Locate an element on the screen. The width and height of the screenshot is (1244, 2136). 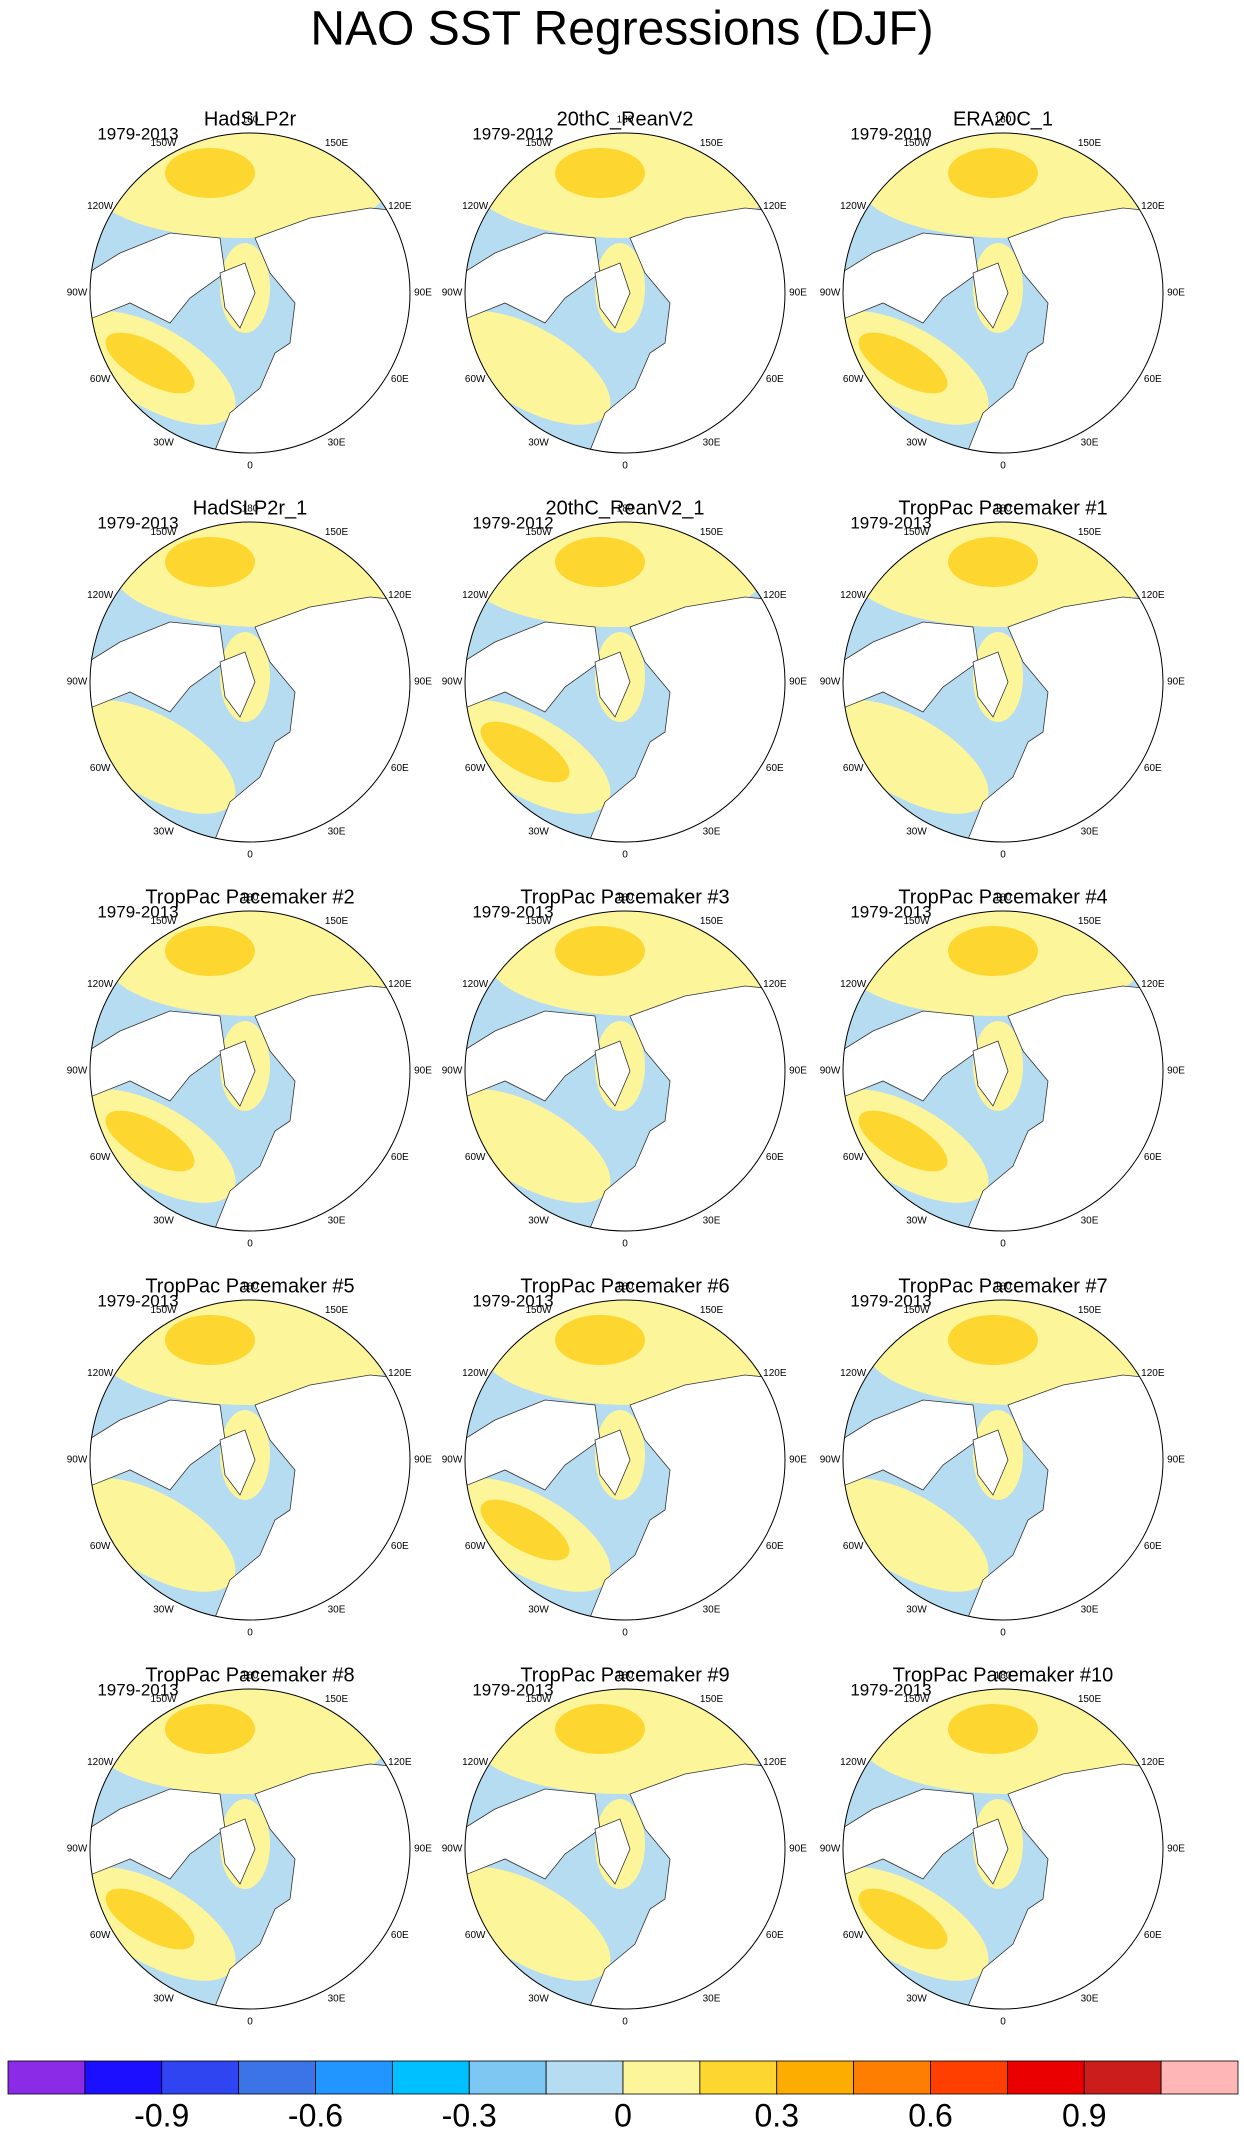
colorbar-tick-label: 0 is located at coordinates (623, 2114).